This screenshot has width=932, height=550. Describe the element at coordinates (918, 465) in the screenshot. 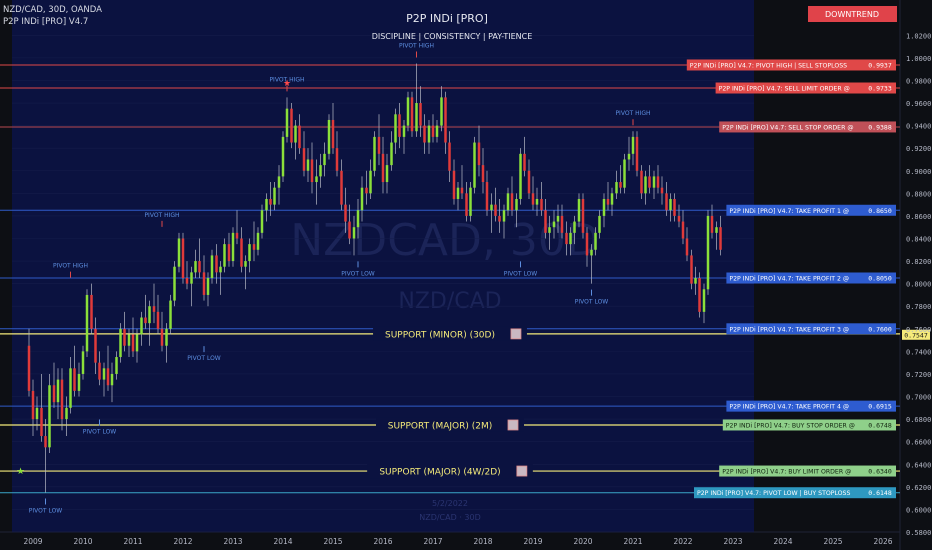

I see `price-tick-label: 0.6400` at that location.